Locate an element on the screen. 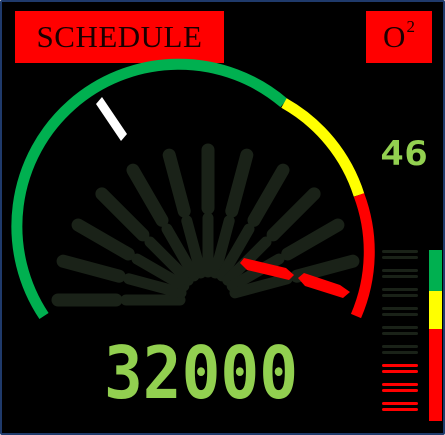 This screenshot has height=435, width=445. gauge-arc-yellow is located at coordinates (321, 149).